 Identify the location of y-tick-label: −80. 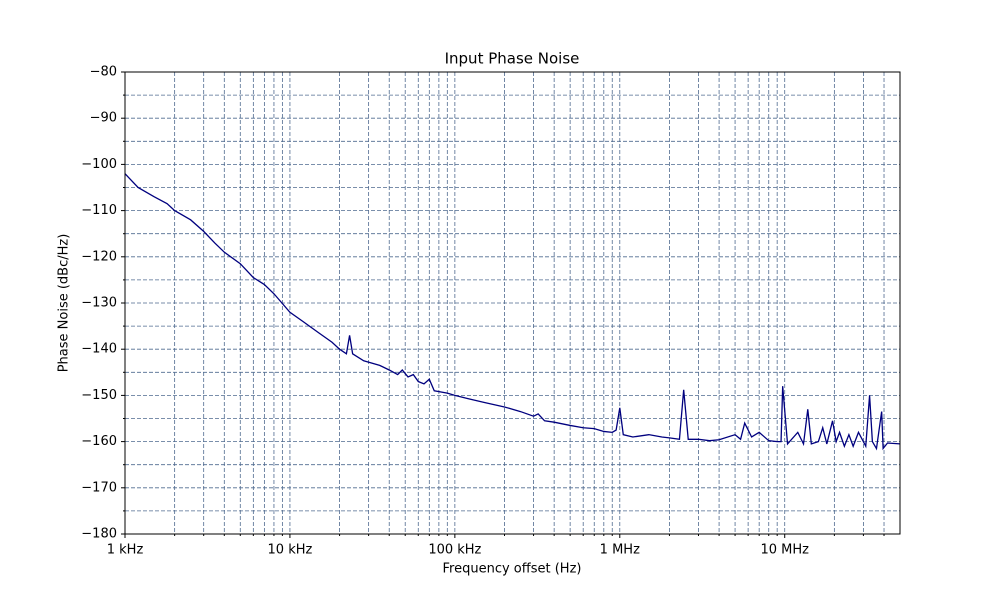
(103, 72).